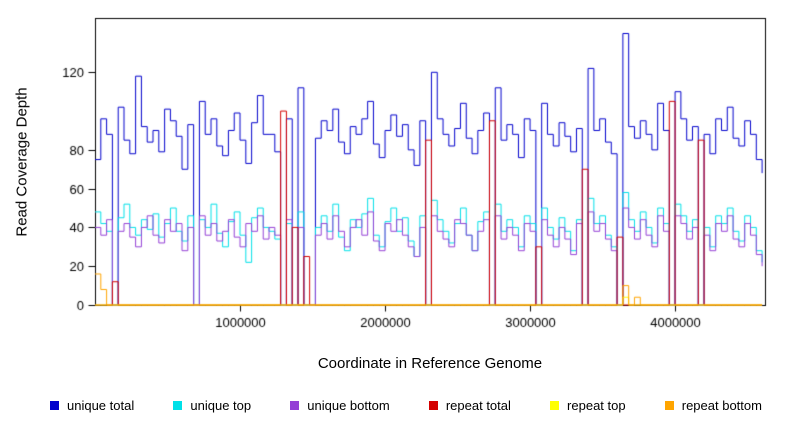  I want to click on legend-item: unique total, so click(92, 405).